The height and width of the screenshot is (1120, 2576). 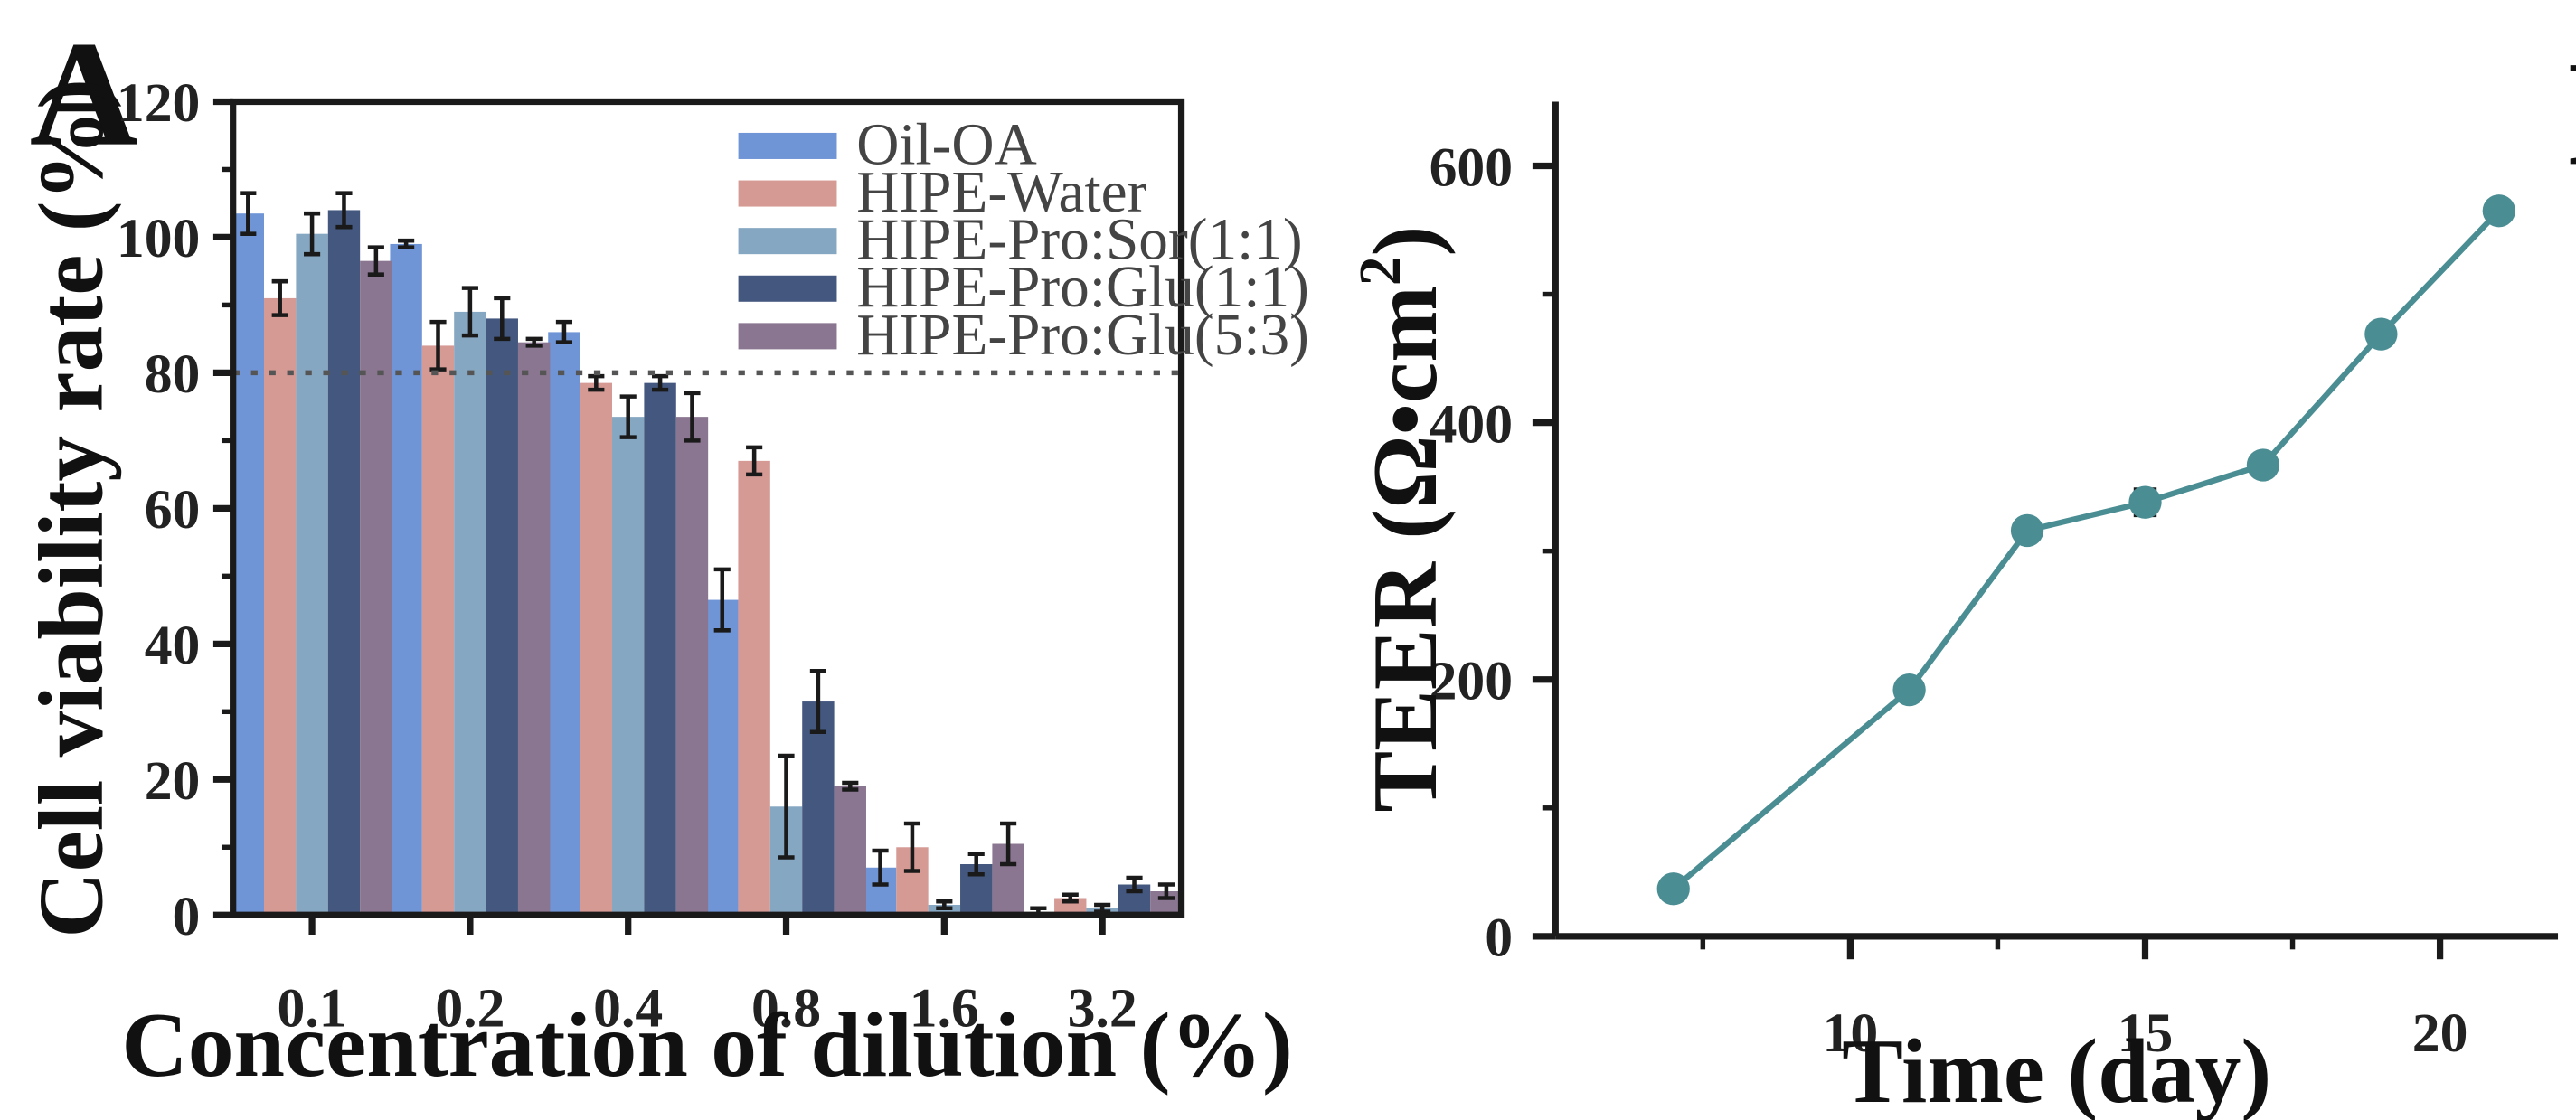 What do you see at coordinates (470, 613) in the screenshot?
I see `bar-hipe-pro-sor-1-1--0.2` at bounding box center [470, 613].